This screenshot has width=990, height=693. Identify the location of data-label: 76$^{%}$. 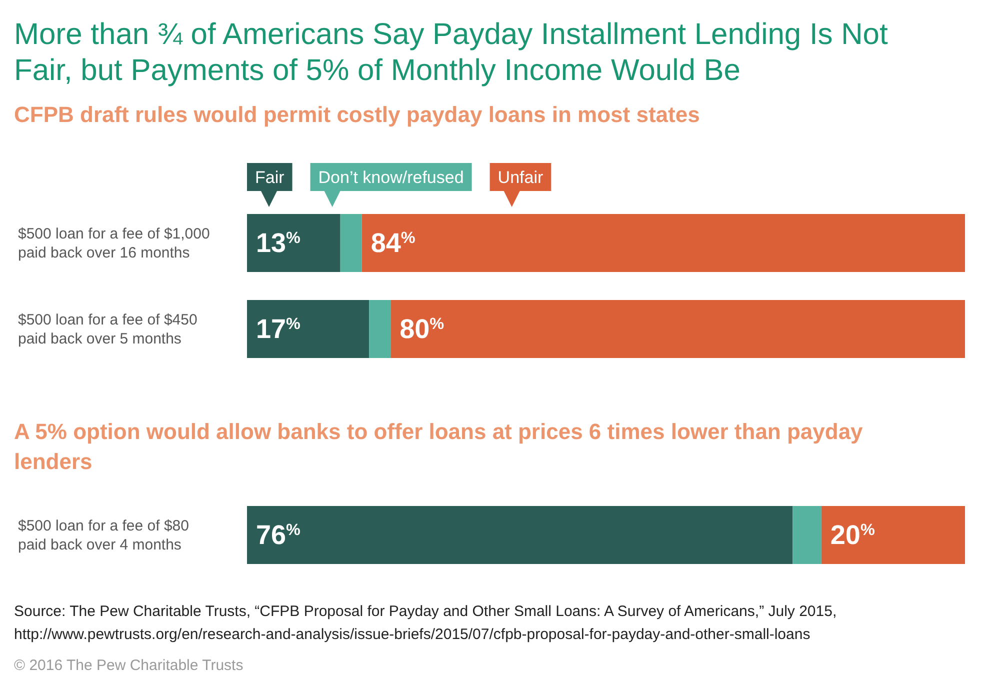
(278, 535).